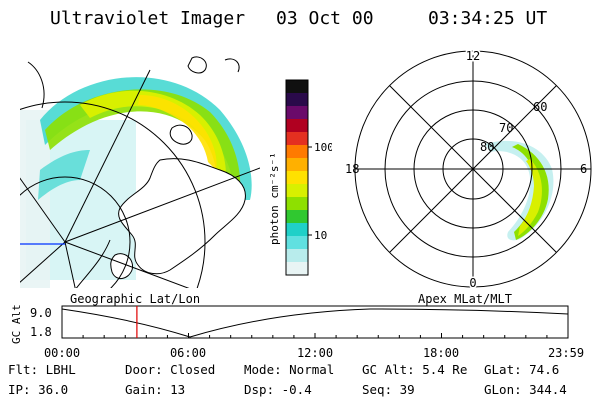 Image resolution: width=600 pixels, height=400 pixels. I want to click on gain-info: Gain: 13, so click(155, 389).